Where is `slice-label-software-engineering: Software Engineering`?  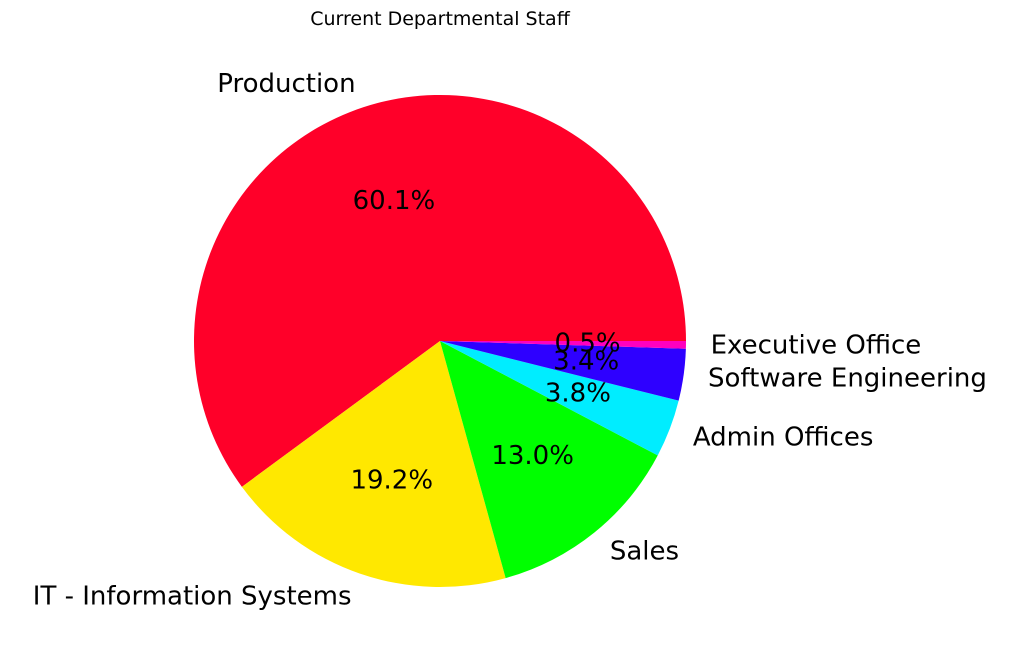 slice-label-software-engineering: Software Engineering is located at coordinates (847, 378).